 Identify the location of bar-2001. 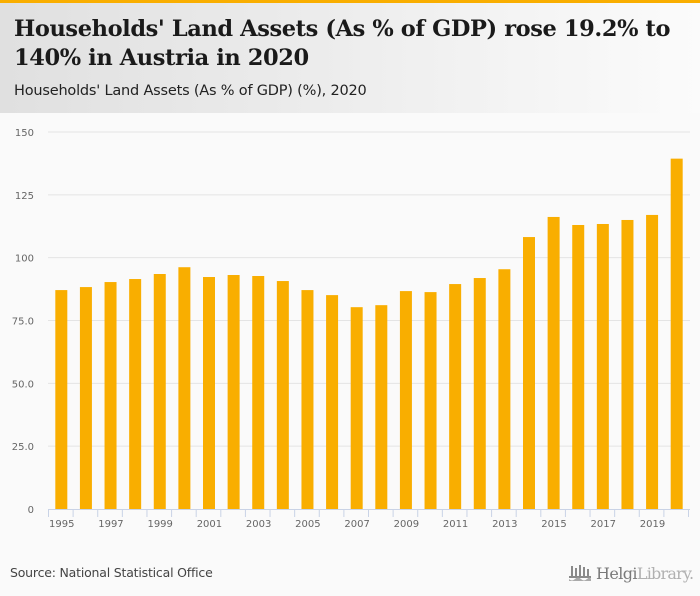
(209, 393).